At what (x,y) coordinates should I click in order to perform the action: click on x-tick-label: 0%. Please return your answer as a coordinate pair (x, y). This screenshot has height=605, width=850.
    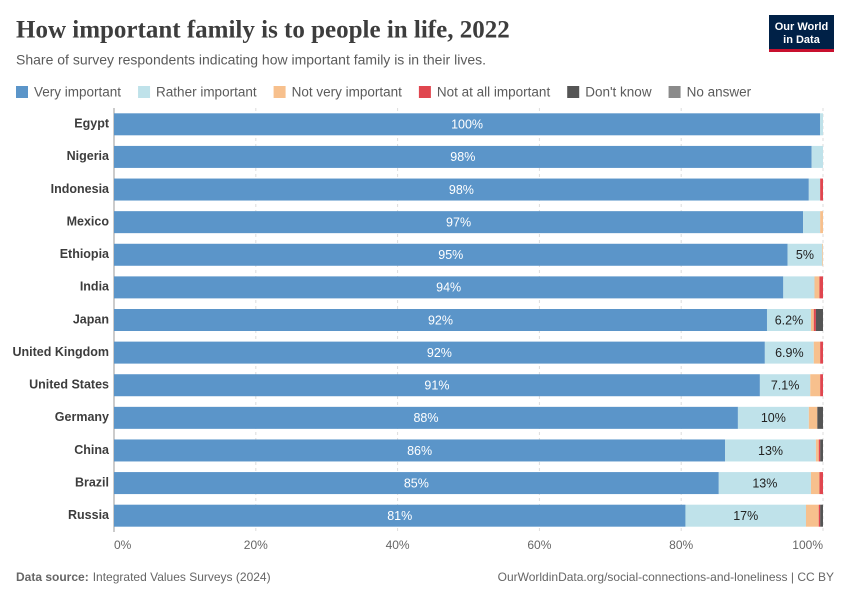
    Looking at the image, I should click on (123, 545).